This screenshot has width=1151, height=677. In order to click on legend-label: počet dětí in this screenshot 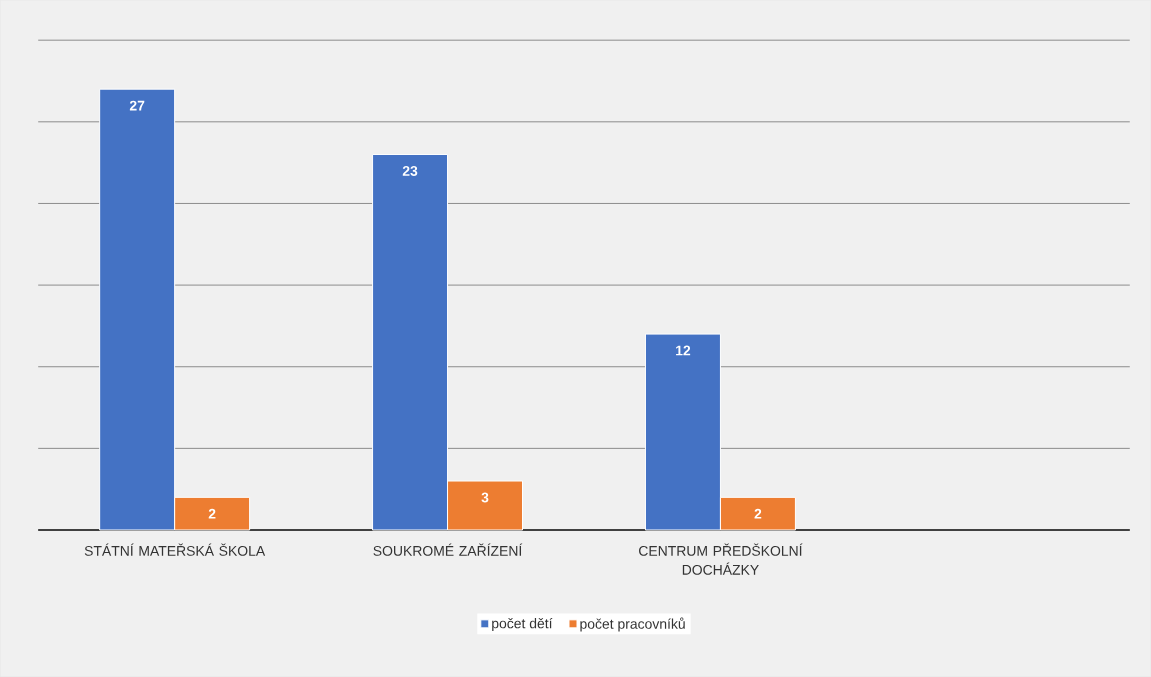, I will do `click(522, 624)`.